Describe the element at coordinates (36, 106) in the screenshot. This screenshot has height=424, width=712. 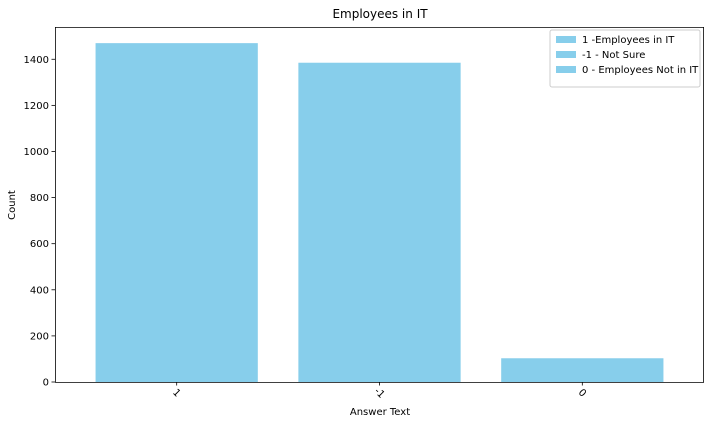
I see `y-tick-label-6: 1200` at that location.